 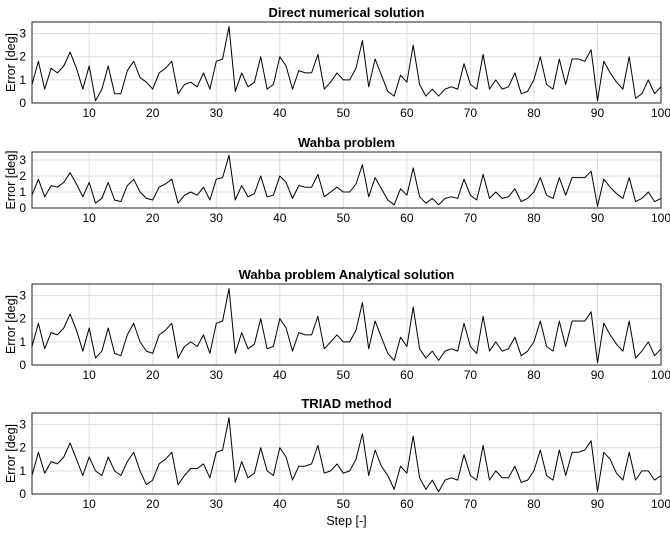 What do you see at coordinates (346, 403) in the screenshot?
I see `chart-title: TRIAD method` at bounding box center [346, 403].